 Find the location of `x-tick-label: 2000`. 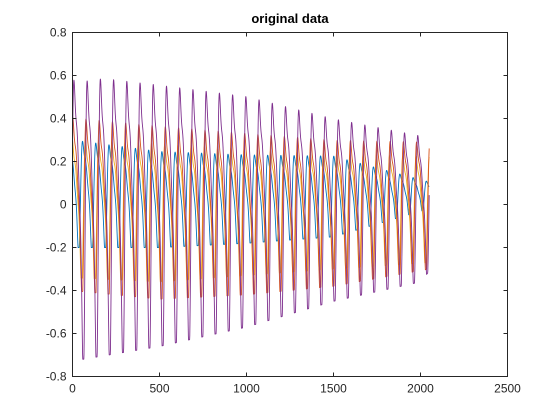

x-tick-label: 2000 is located at coordinates (420, 389).